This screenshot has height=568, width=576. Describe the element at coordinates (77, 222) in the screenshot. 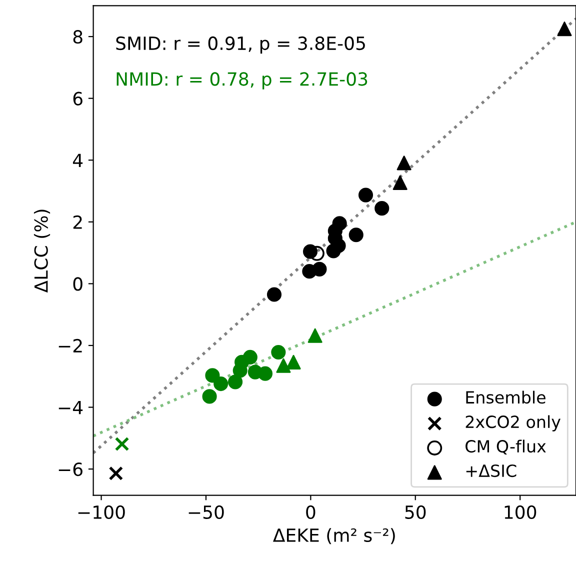

I see `y-tick-label: 2` at that location.